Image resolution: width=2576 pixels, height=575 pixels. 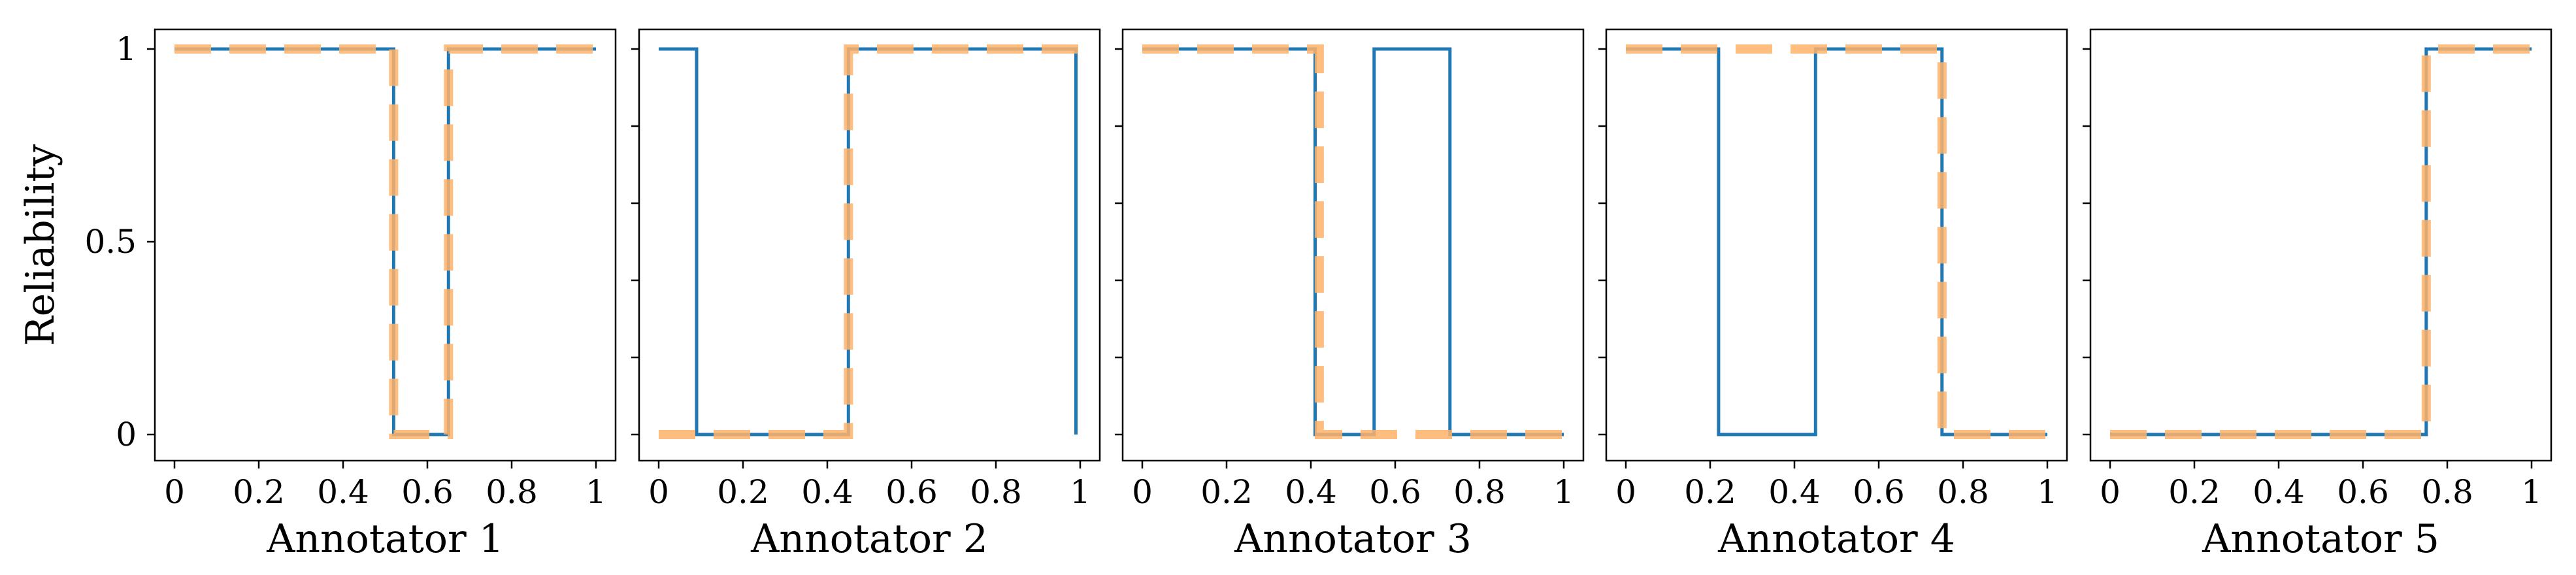 What do you see at coordinates (1836, 539) in the screenshot?
I see `x-axis-label: Annotator 4` at bounding box center [1836, 539].